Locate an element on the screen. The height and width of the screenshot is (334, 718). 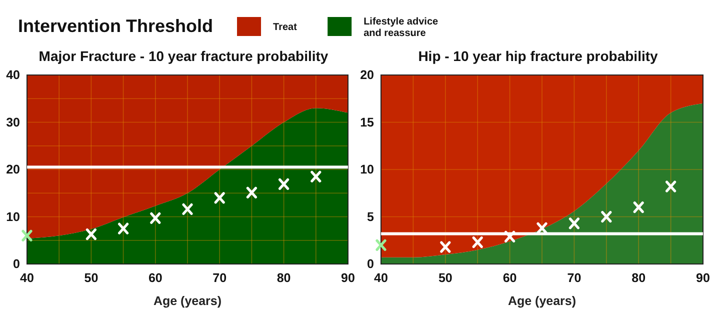
y-tick-label: 15 is located at coordinates (367, 122).